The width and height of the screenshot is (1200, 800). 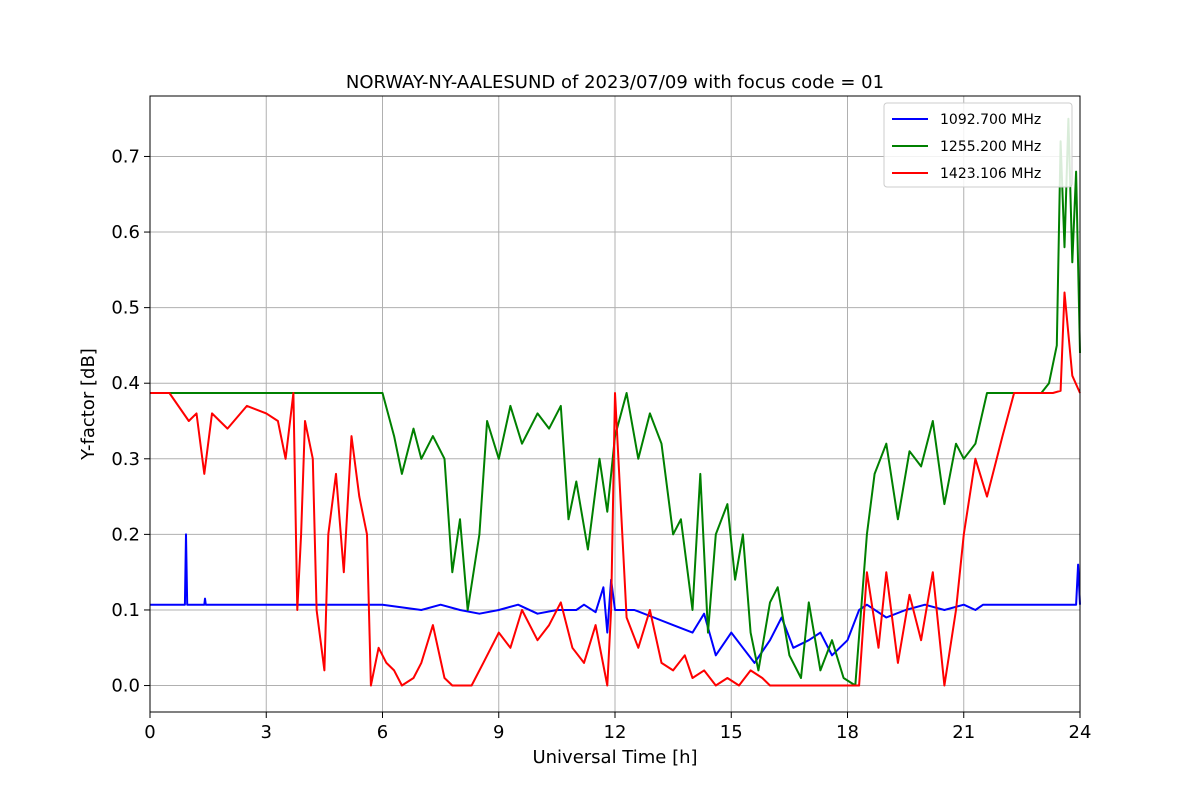 I want to click on x-tick-label: 9, so click(x=498, y=732).